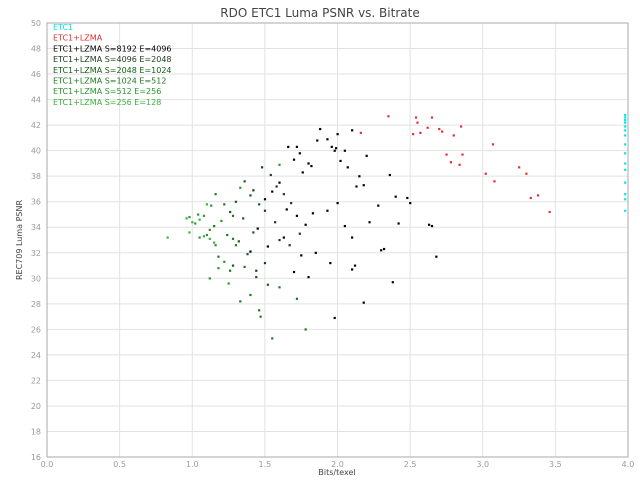 This screenshot has height=480, width=640. Describe the element at coordinates (36, 457) in the screenshot. I see `y-tick-label: 16` at that location.